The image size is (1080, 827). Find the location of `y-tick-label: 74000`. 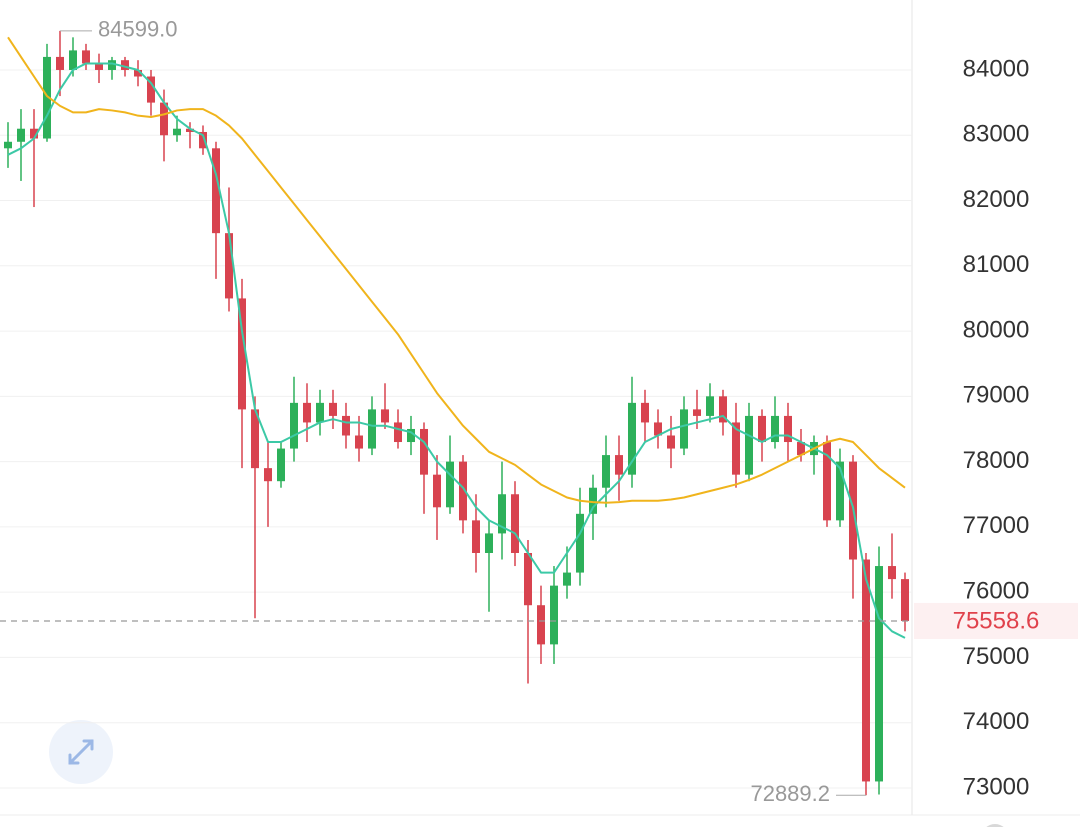

y-tick-label: 74000 is located at coordinates (996, 721).